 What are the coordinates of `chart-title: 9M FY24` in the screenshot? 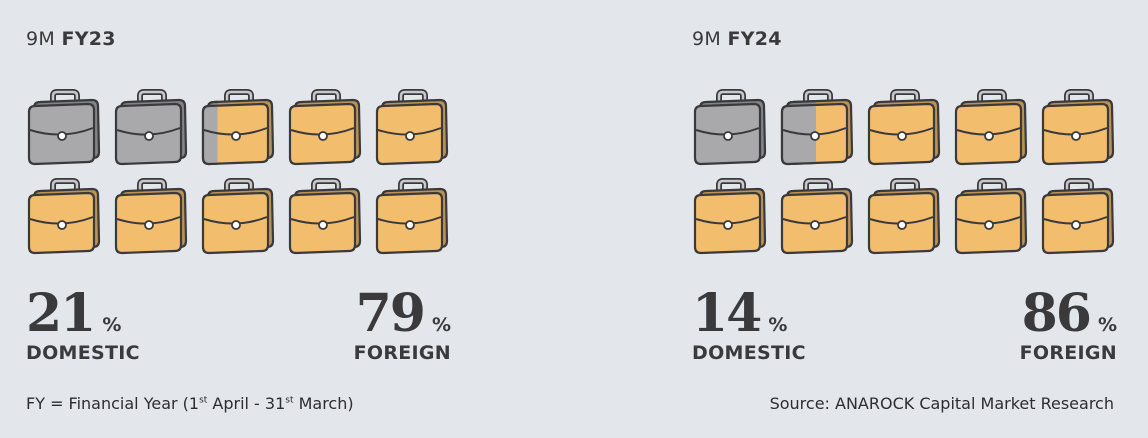 It's located at (737, 39).